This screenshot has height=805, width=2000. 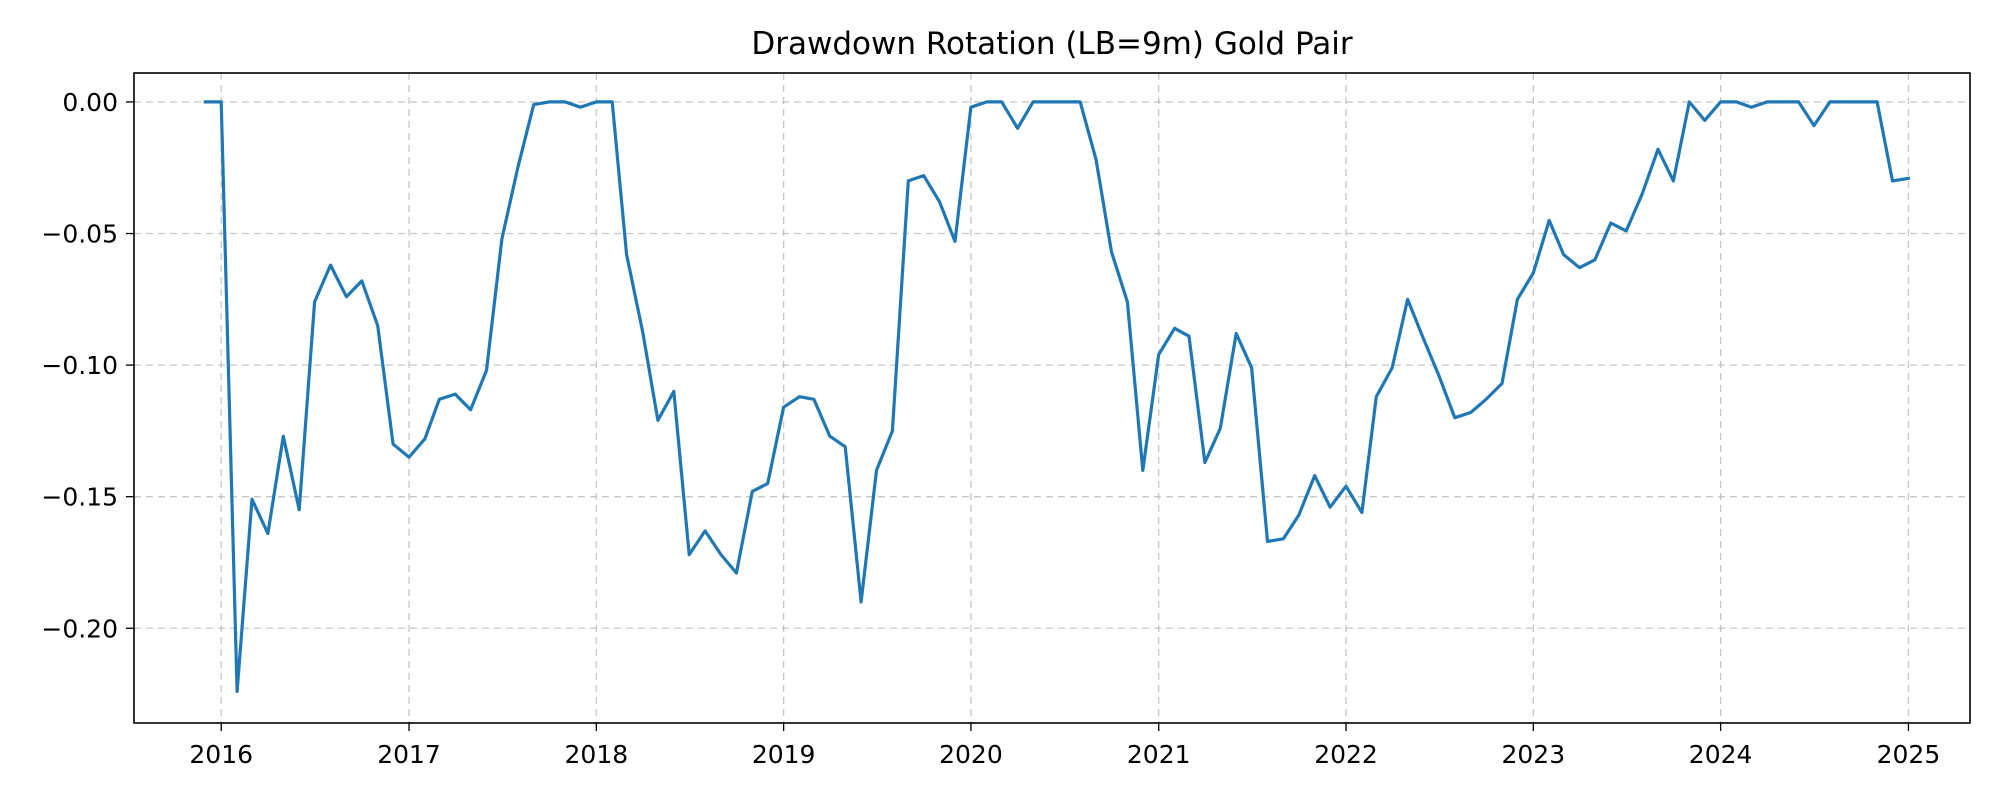 What do you see at coordinates (597, 754) in the screenshot?
I see `x-tick-label: 2018` at bounding box center [597, 754].